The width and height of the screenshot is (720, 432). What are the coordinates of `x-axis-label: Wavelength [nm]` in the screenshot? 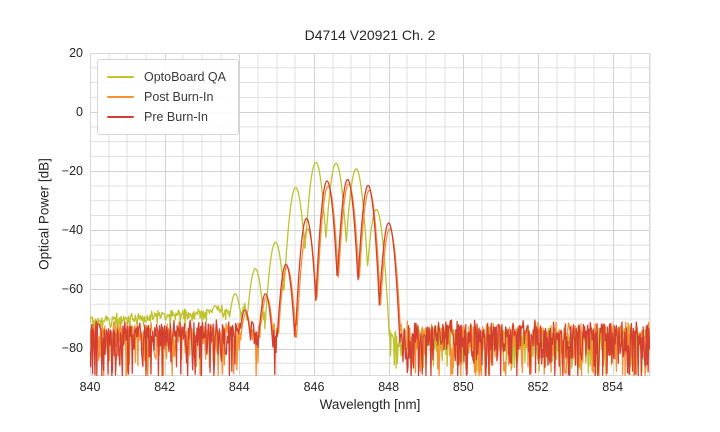 It's located at (370, 404).